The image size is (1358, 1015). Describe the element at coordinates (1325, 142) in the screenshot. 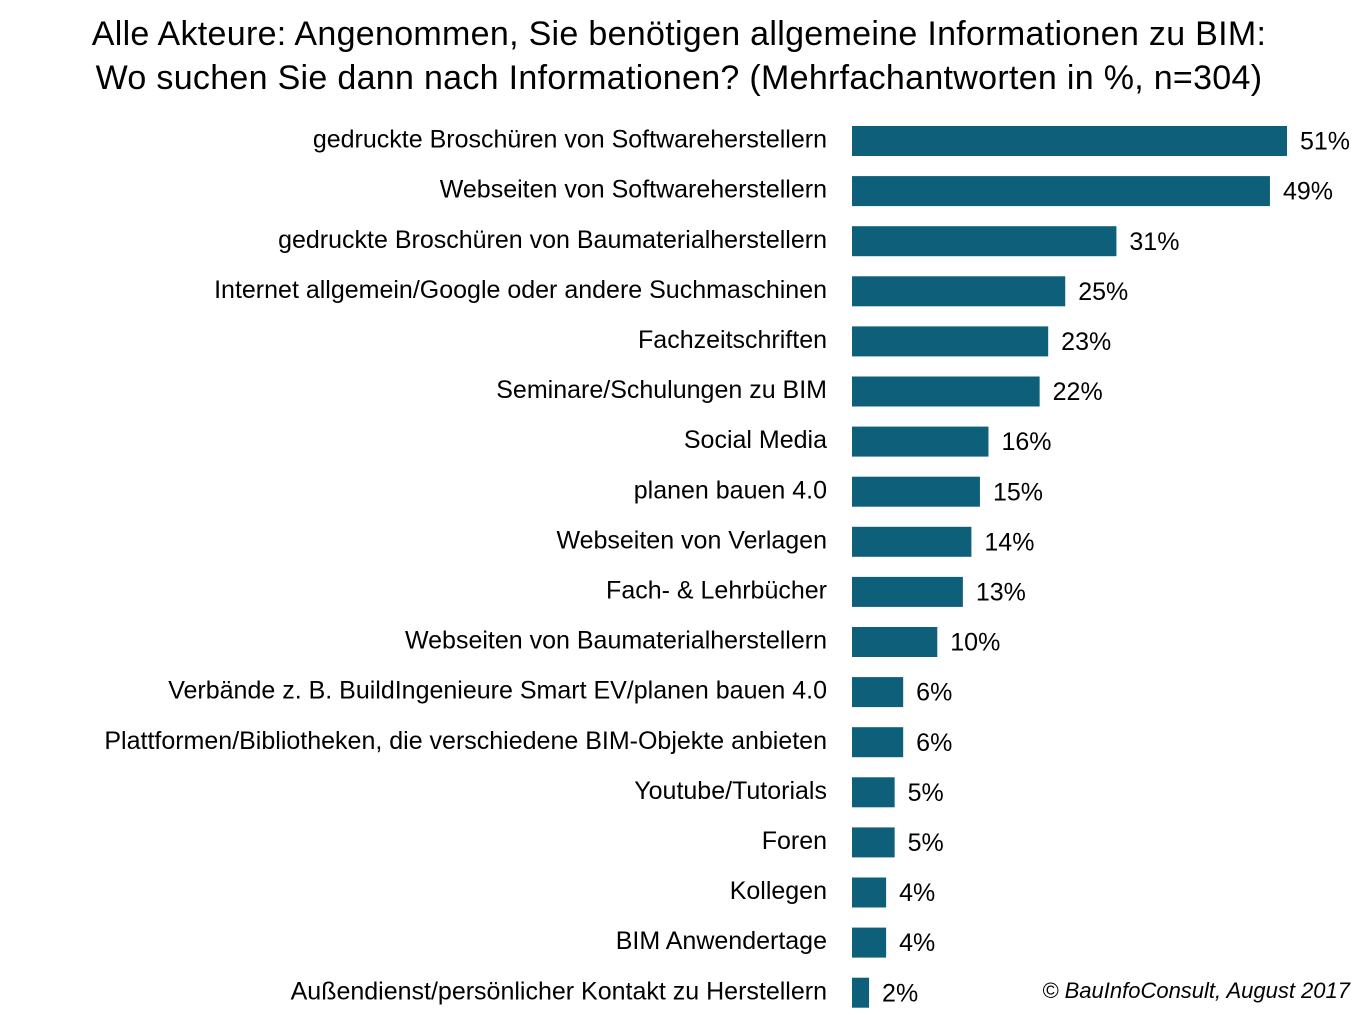

I see `value-label: 51%` at that location.